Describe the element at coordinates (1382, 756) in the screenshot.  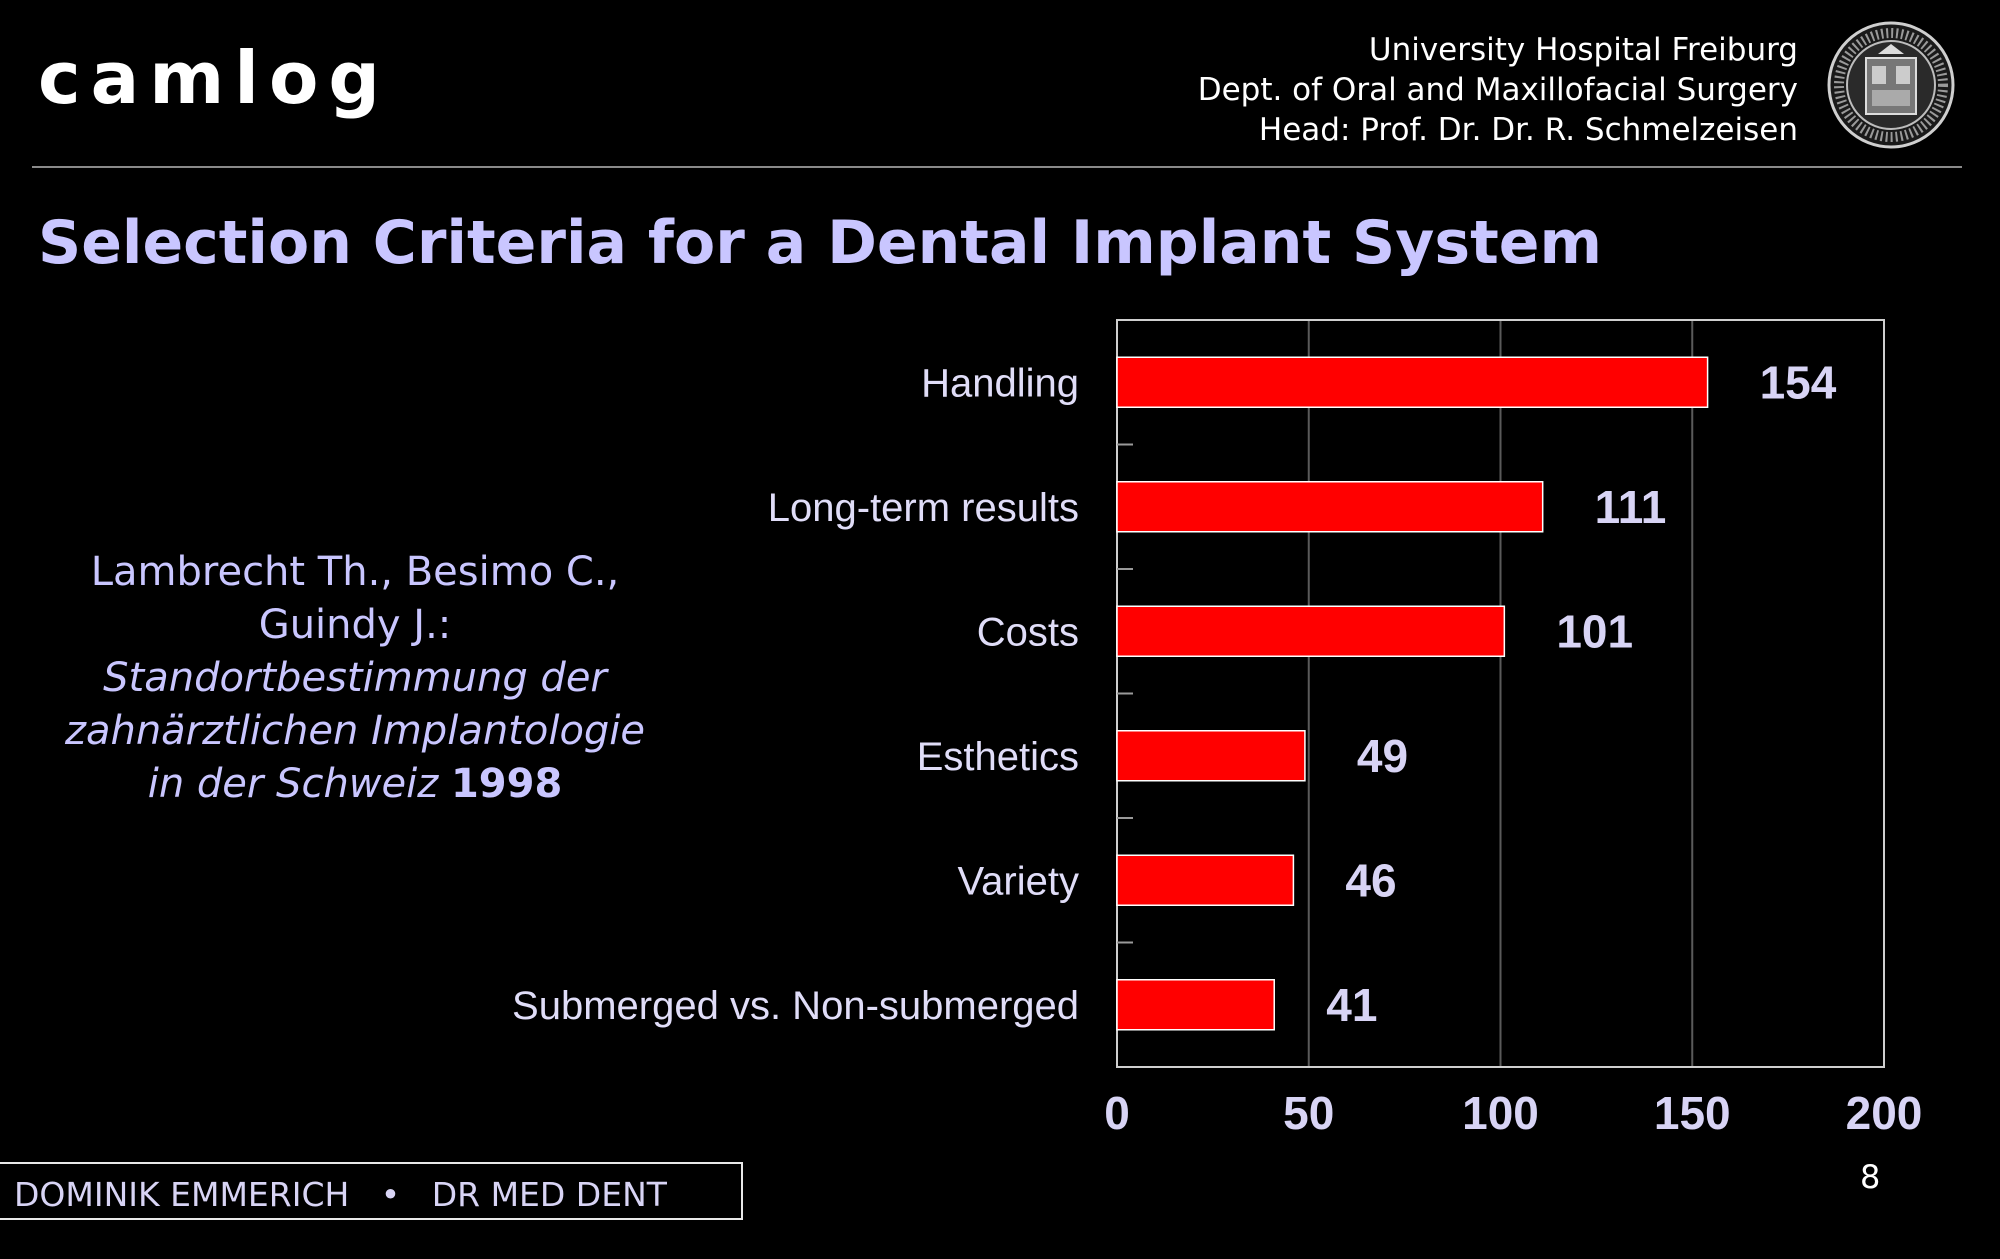
I see `value-label-3: 49` at that location.